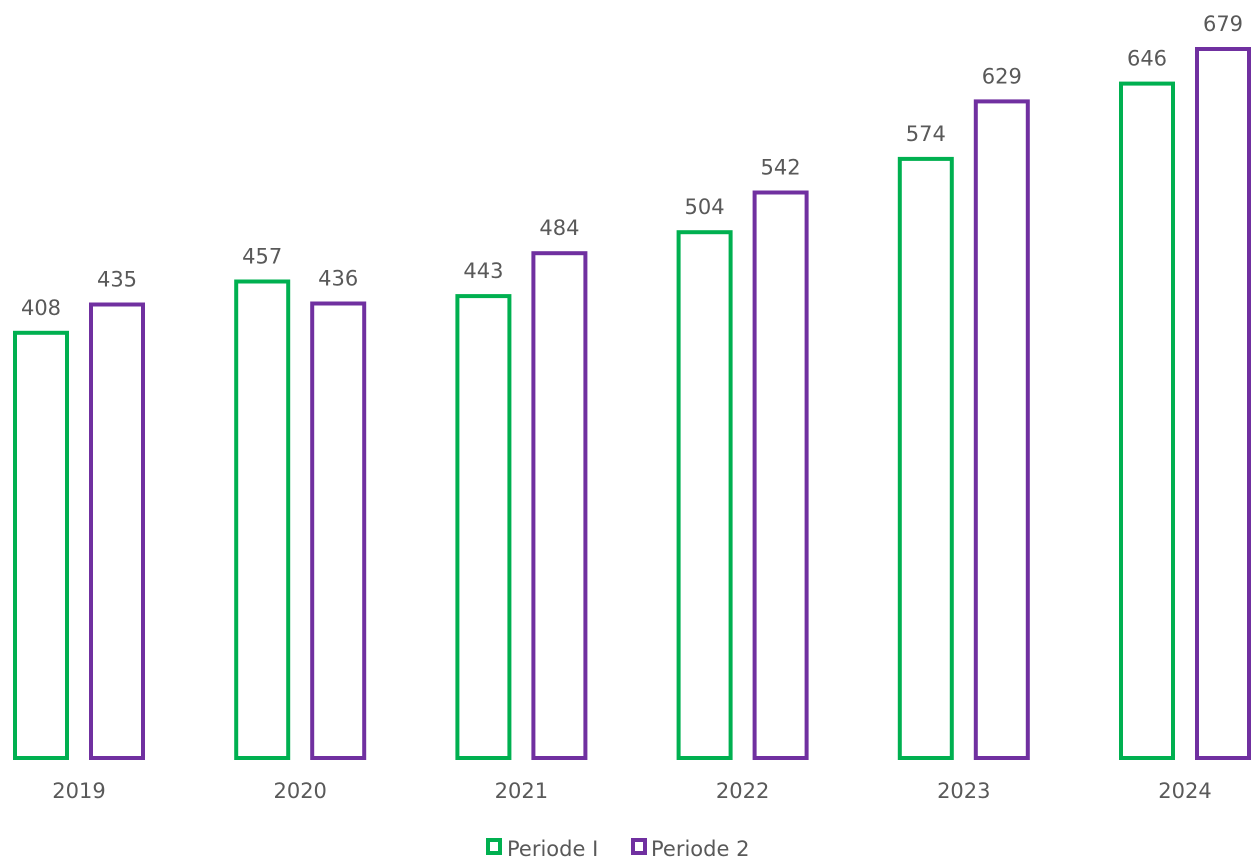 This screenshot has width=1251, height=858. I want to click on bar-2022-s1, so click(704, 495).